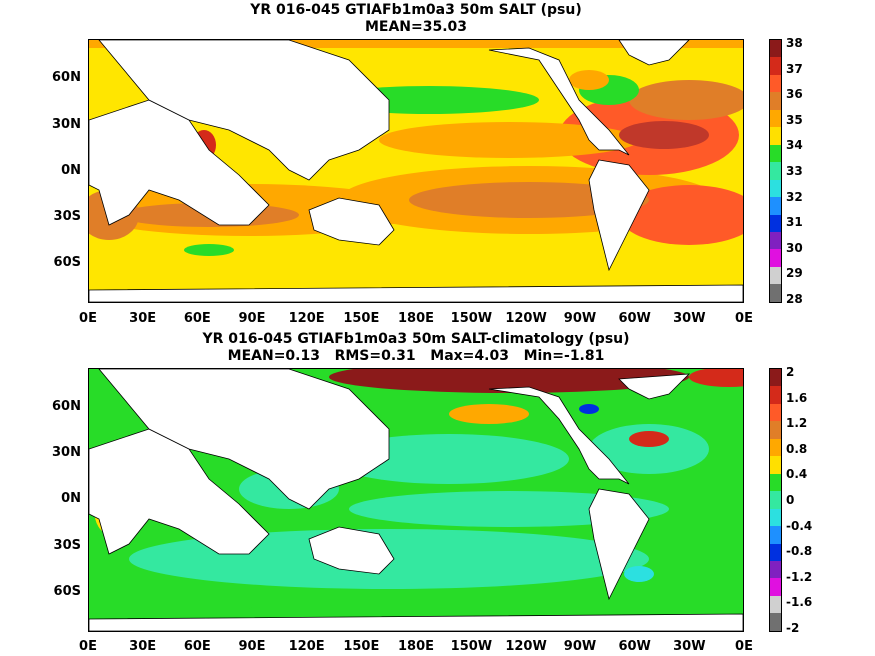  What do you see at coordinates (797, 474) in the screenshot?
I see `colorbar-tick-label: 0.4` at bounding box center [797, 474].